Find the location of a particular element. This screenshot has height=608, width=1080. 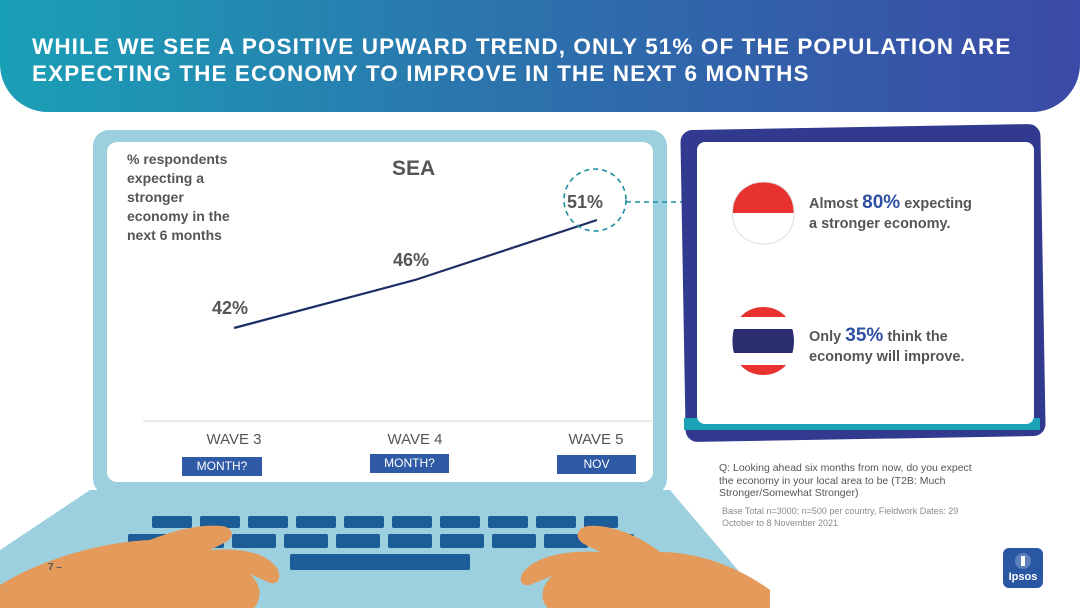

callout-indonesia-value: 80% is located at coordinates (881, 202).